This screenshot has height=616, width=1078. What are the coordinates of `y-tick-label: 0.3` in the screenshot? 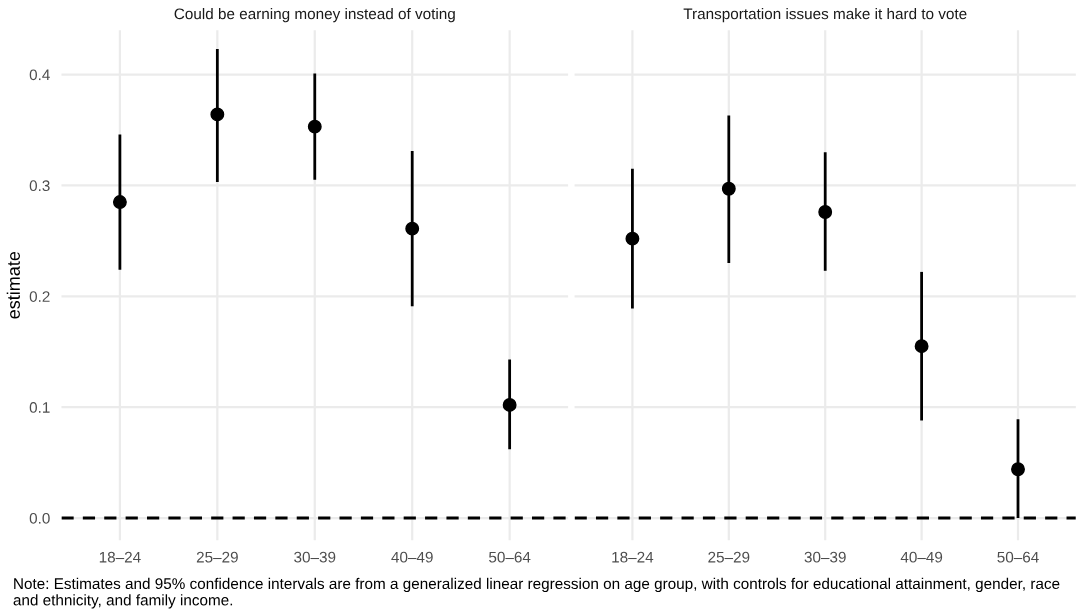 It's located at (39, 186).